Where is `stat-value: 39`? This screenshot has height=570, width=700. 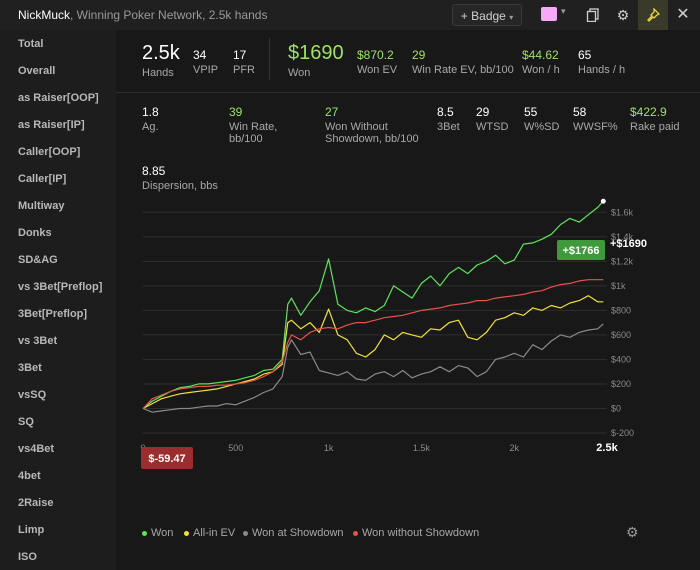
stat-value: 39 is located at coordinates (236, 112).